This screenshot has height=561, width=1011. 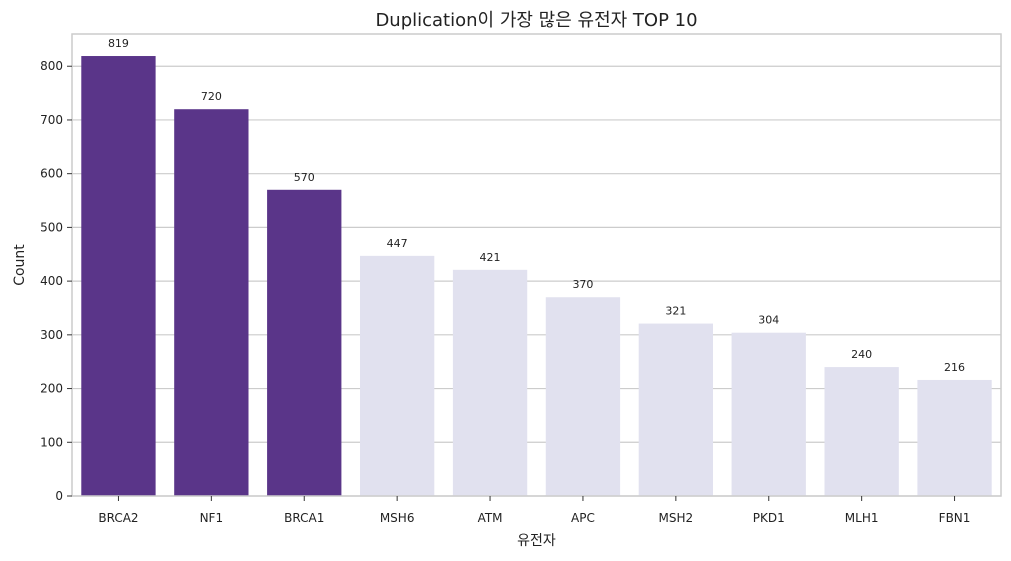 I want to click on x-tick-label-brca1: BRCA1, so click(x=304, y=518).